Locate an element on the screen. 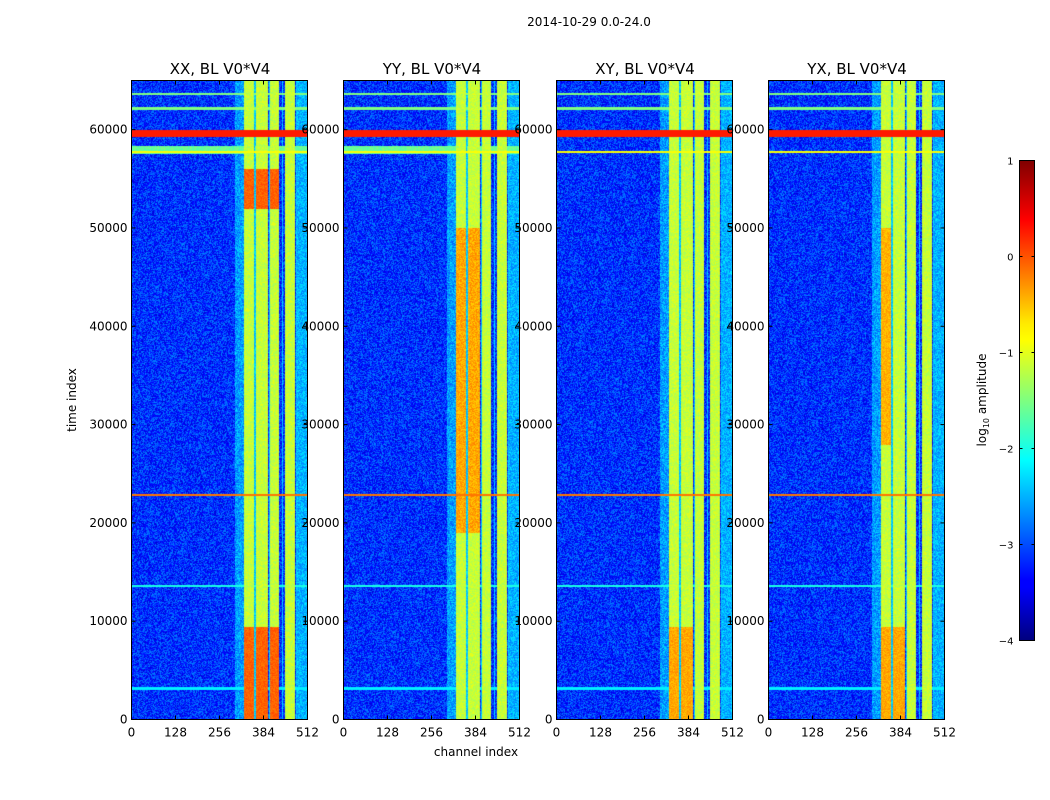  colorbar-tick-label: −1 is located at coordinates (1006, 354).